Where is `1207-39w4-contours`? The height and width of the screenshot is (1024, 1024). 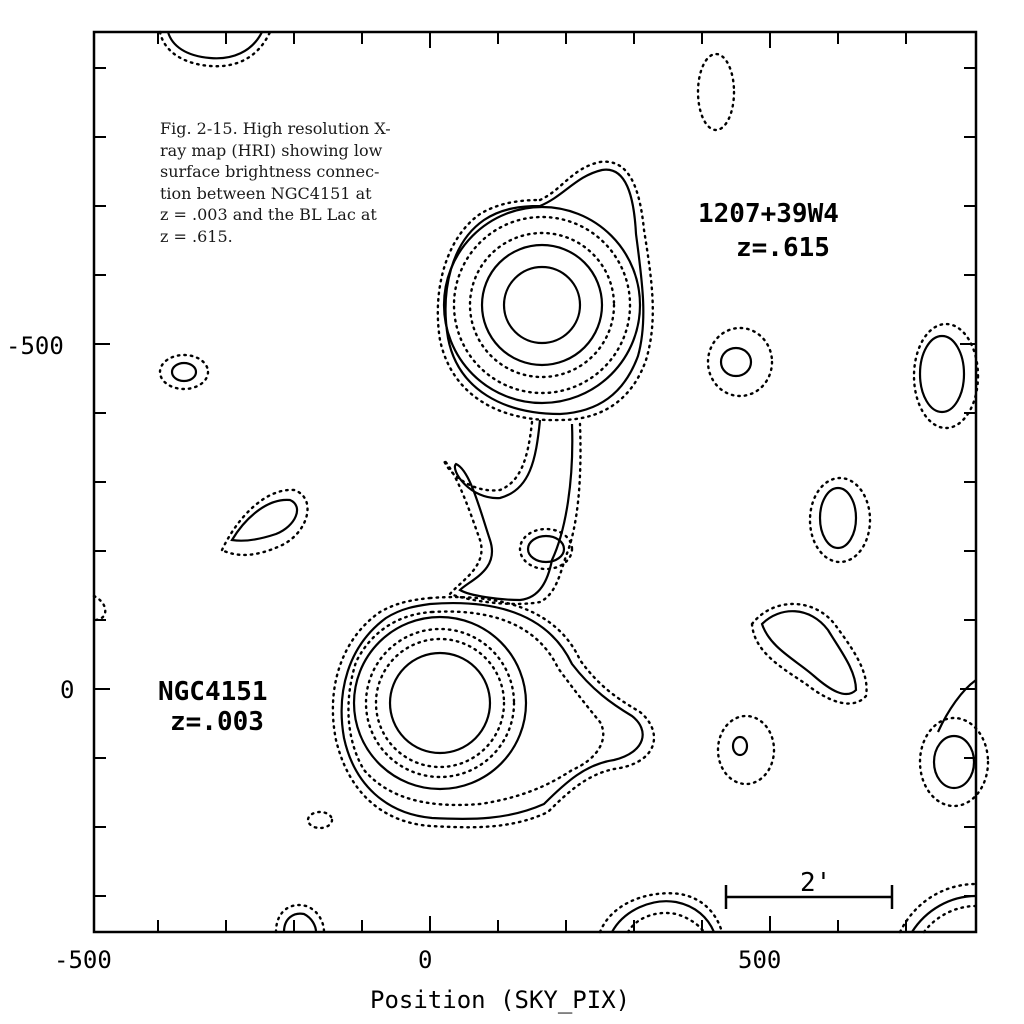
1207-39w4-contours is located at coordinates (545, 291).